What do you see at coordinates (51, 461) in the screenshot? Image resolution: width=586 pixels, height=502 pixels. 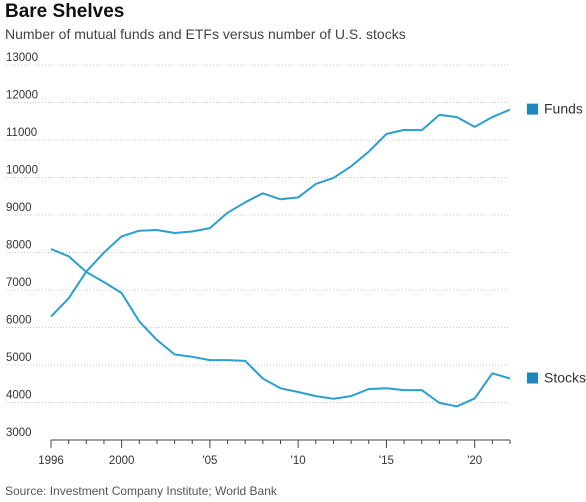 I see `x-tick-label: 1996` at bounding box center [51, 461].